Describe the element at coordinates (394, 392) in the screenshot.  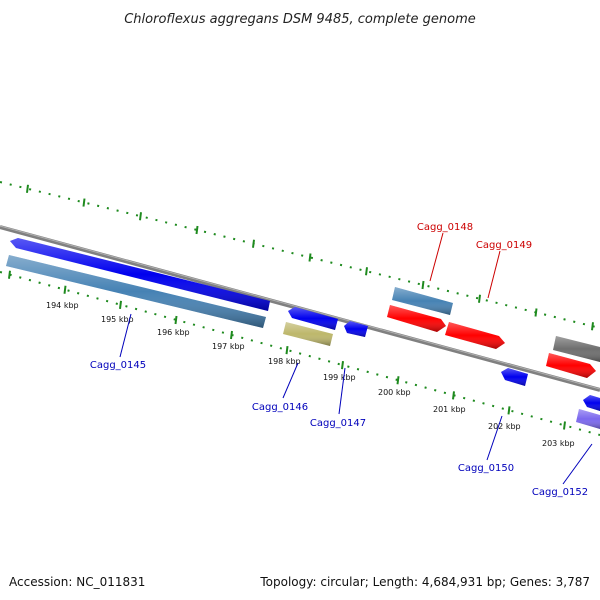
I see `kbp-label: 200 kbp` at that location.